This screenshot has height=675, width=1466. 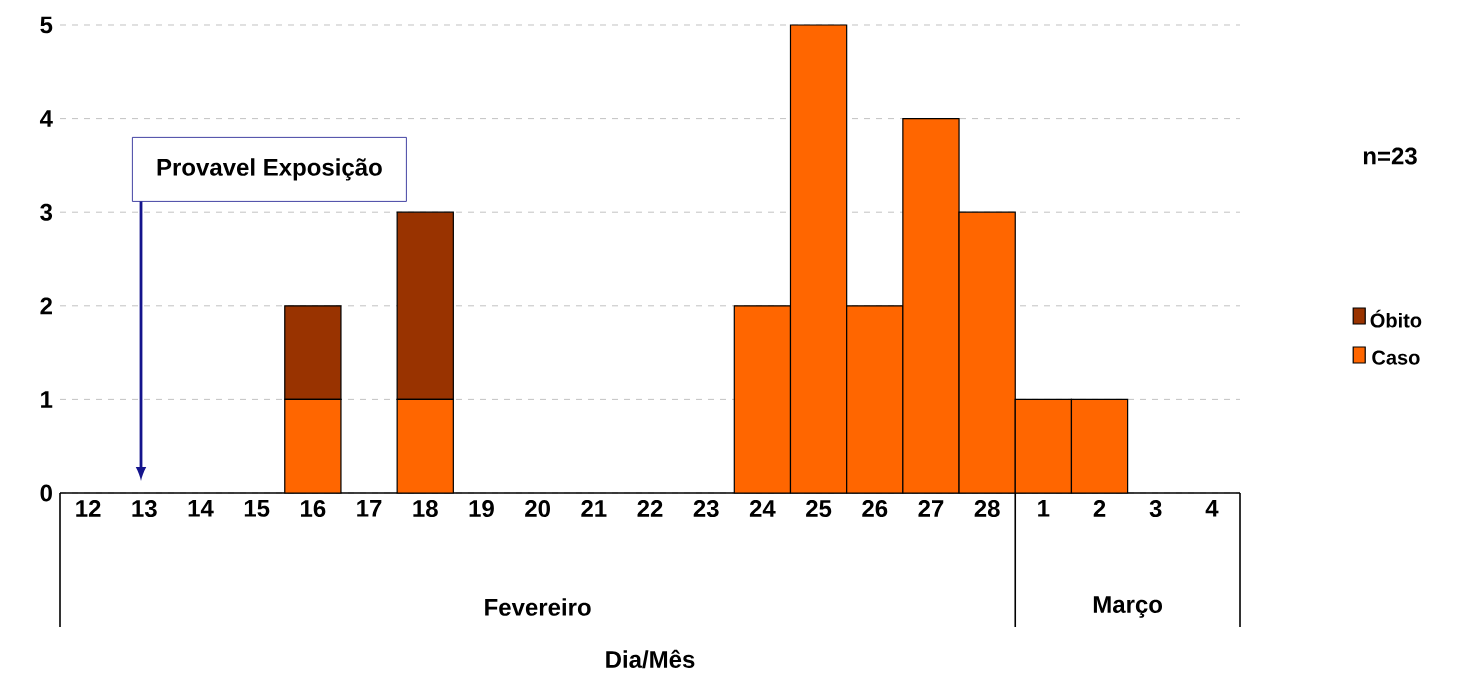 What do you see at coordinates (1390, 156) in the screenshot?
I see `text: n=23` at bounding box center [1390, 156].